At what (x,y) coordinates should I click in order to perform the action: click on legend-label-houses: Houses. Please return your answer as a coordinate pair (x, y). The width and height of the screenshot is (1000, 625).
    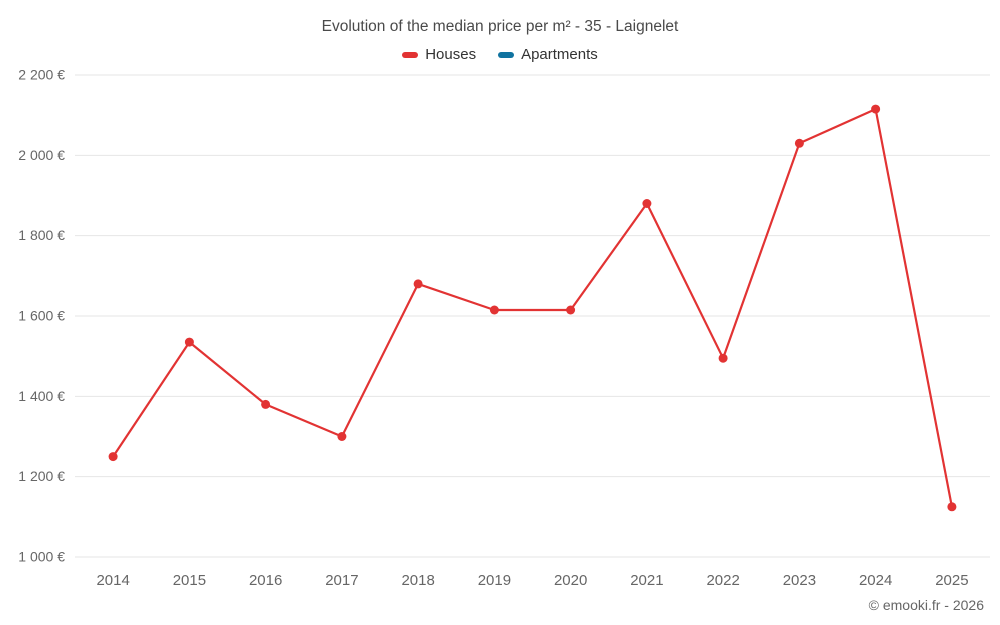
    Looking at the image, I should click on (451, 54).